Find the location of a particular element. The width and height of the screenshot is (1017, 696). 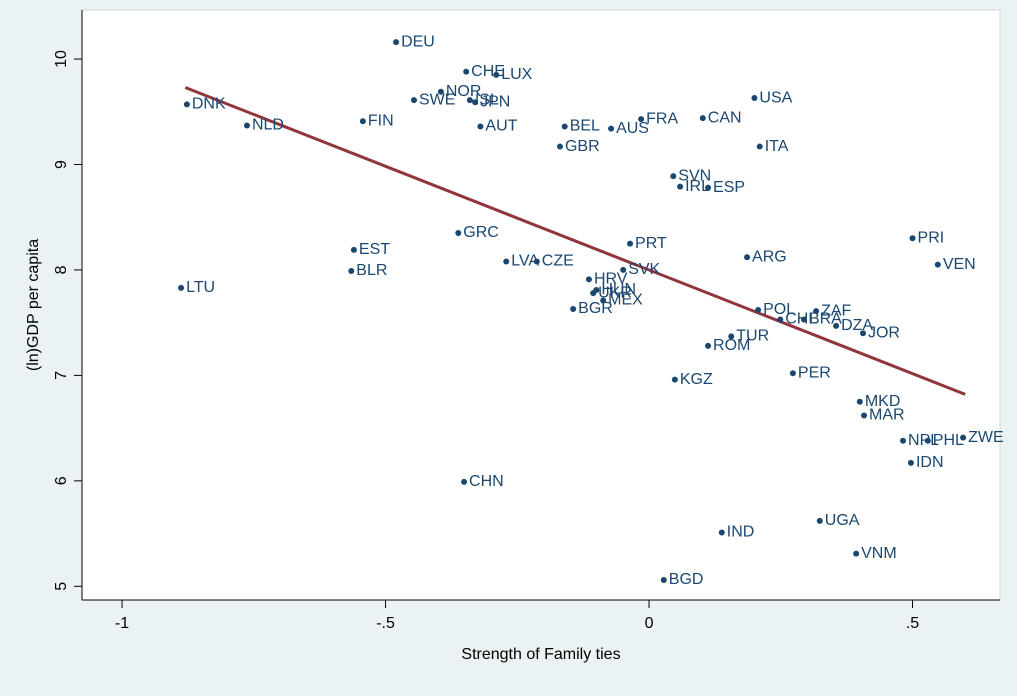

point-label: TUR is located at coordinates (752, 336).